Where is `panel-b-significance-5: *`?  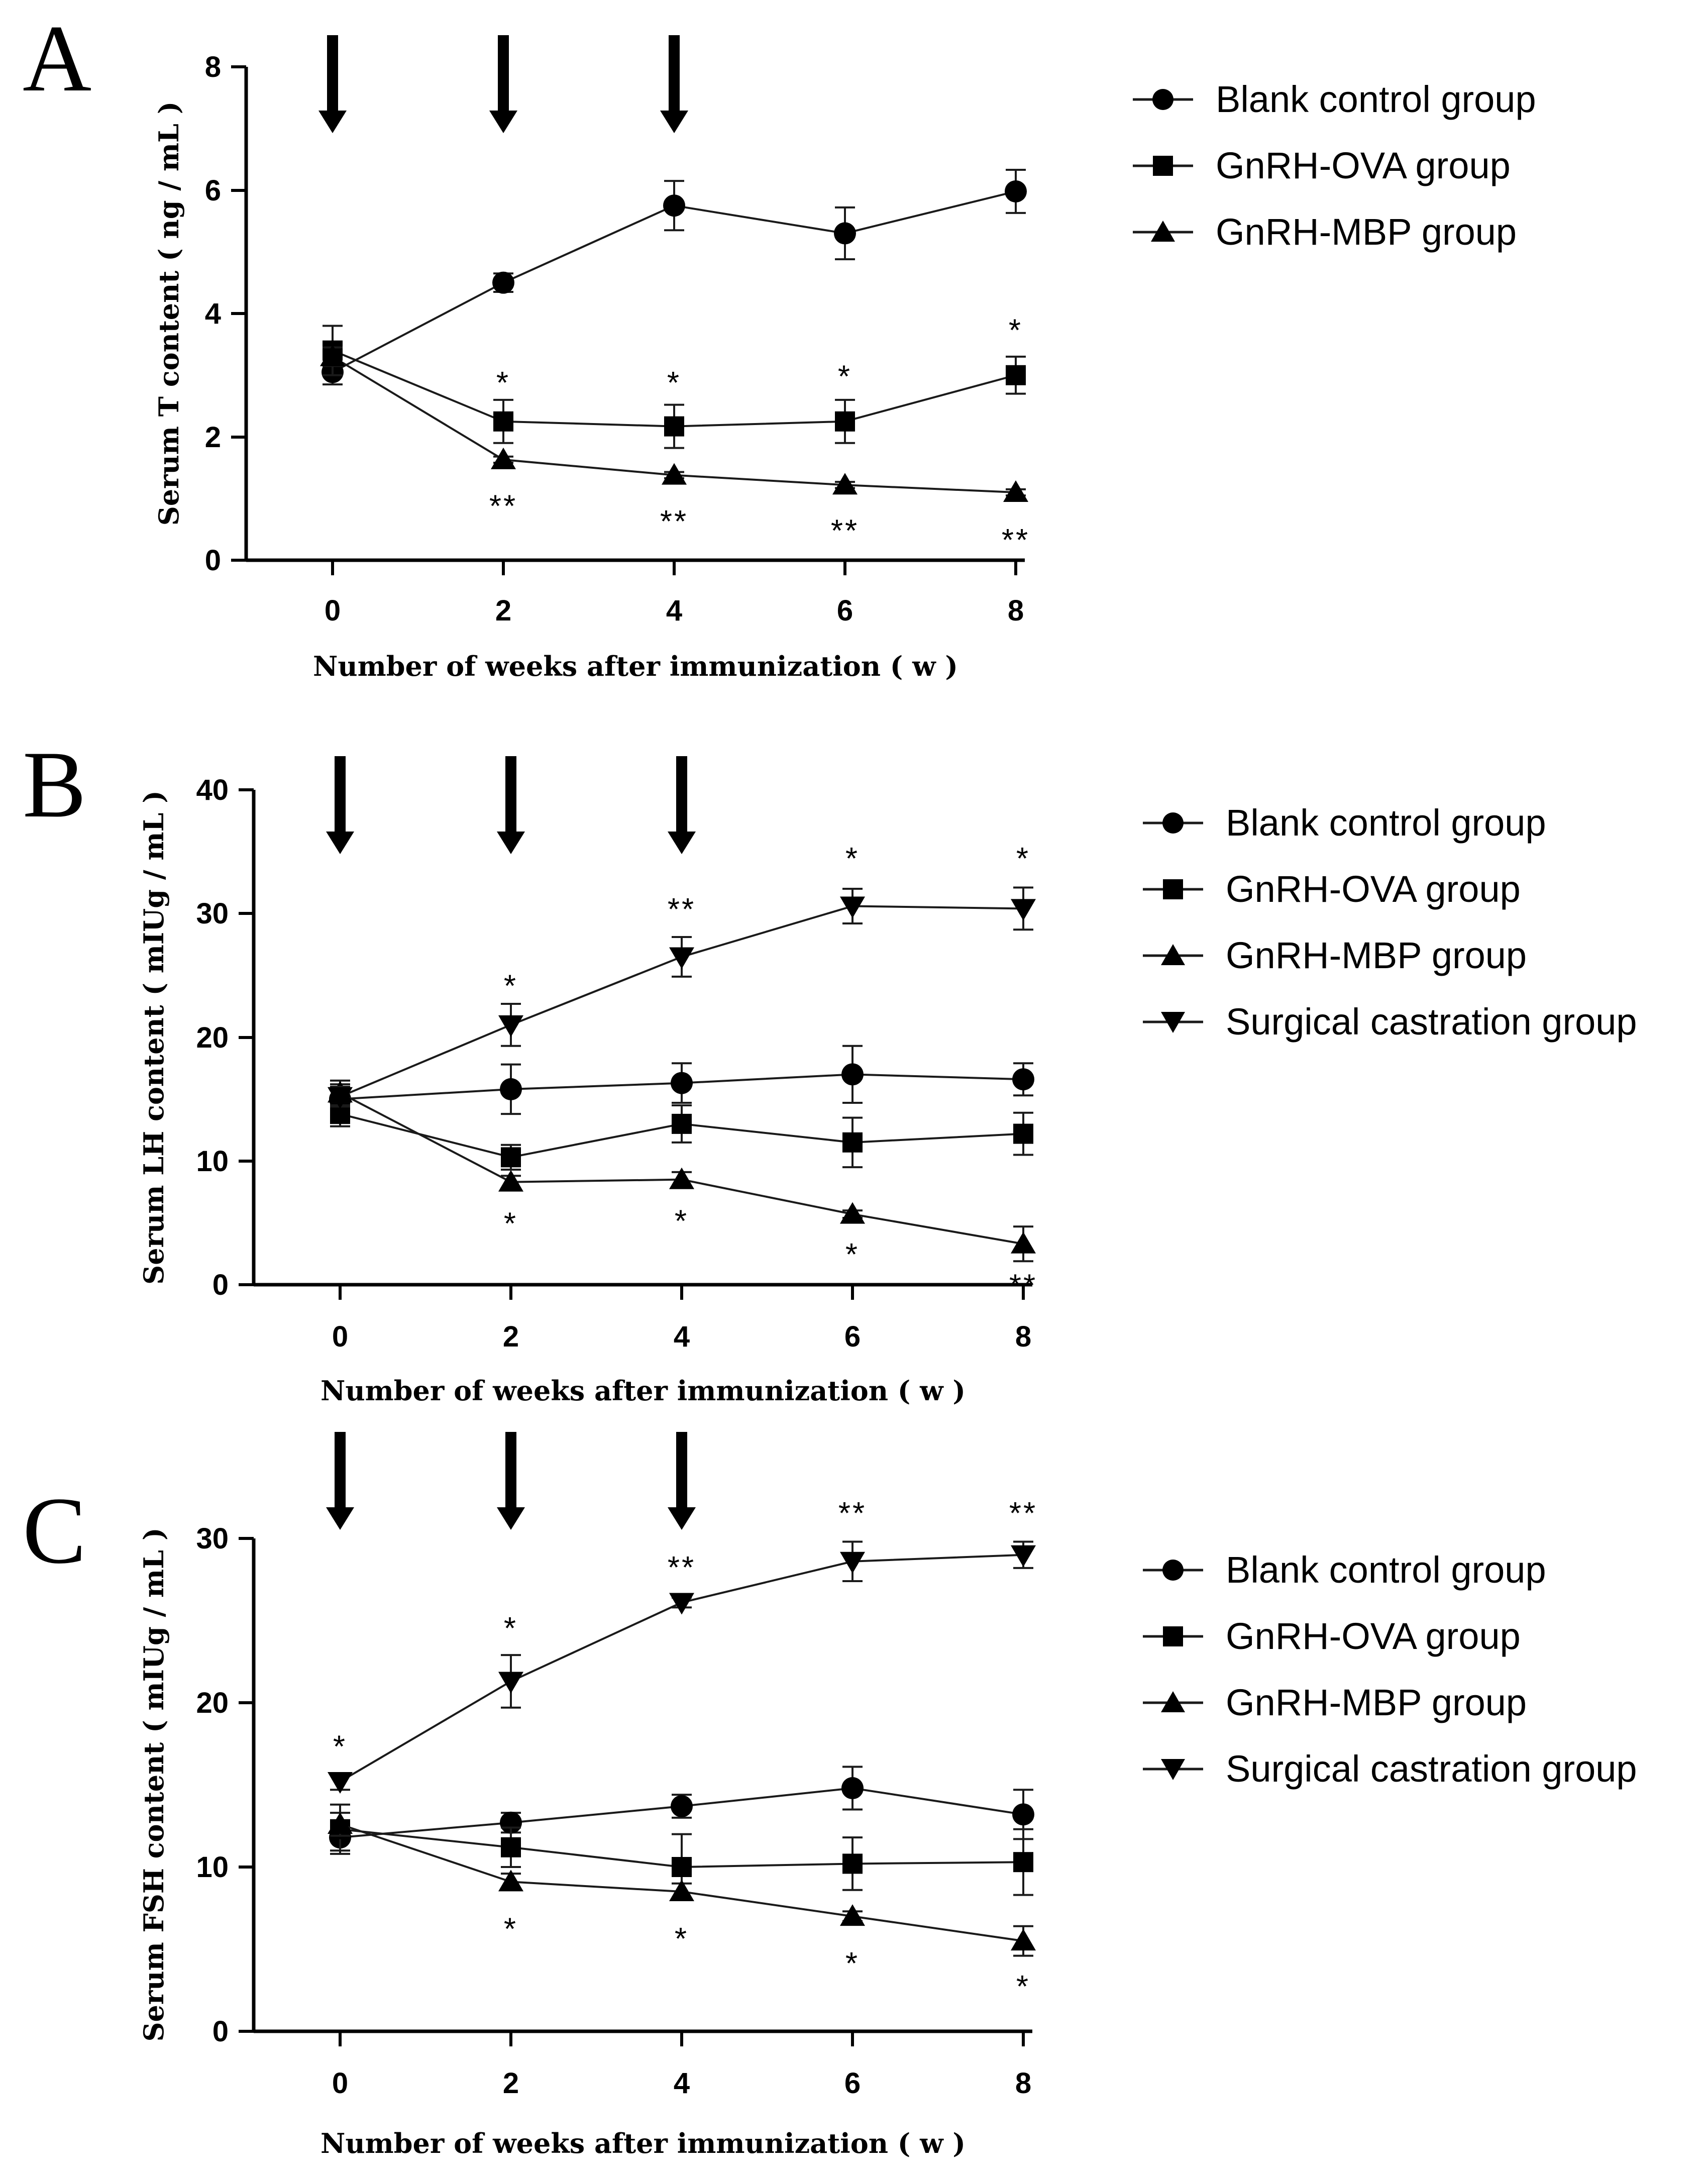
panel-b-significance-5: * is located at coordinates (682, 1221).